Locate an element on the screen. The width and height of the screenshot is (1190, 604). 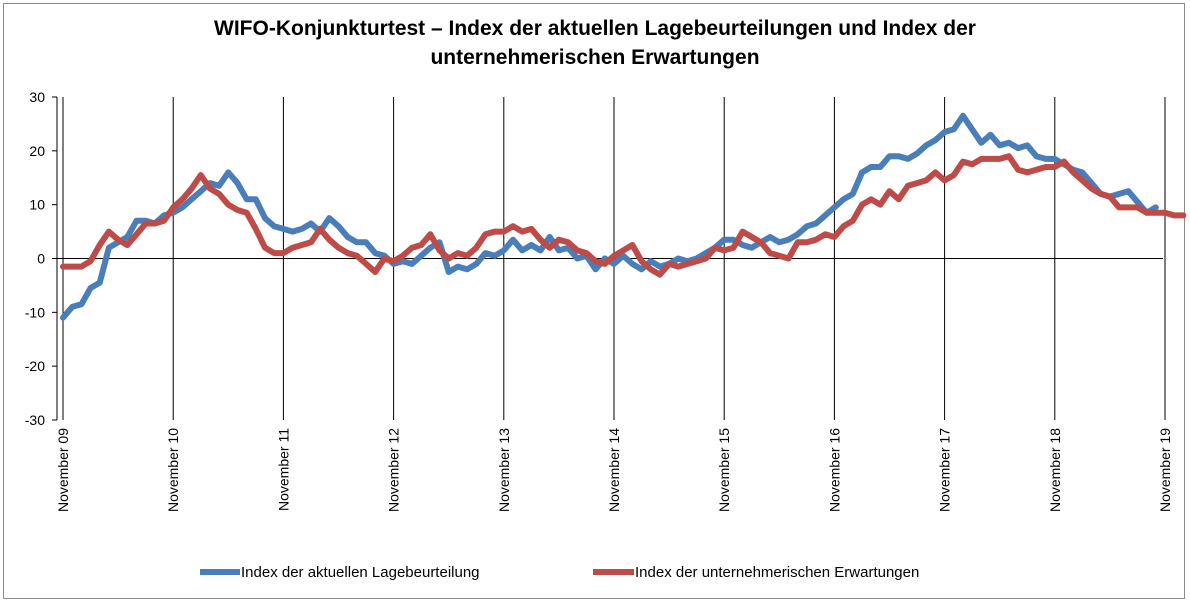
legend-label-1: Index der aktuellen Lagebeurteilung is located at coordinates (360, 572).